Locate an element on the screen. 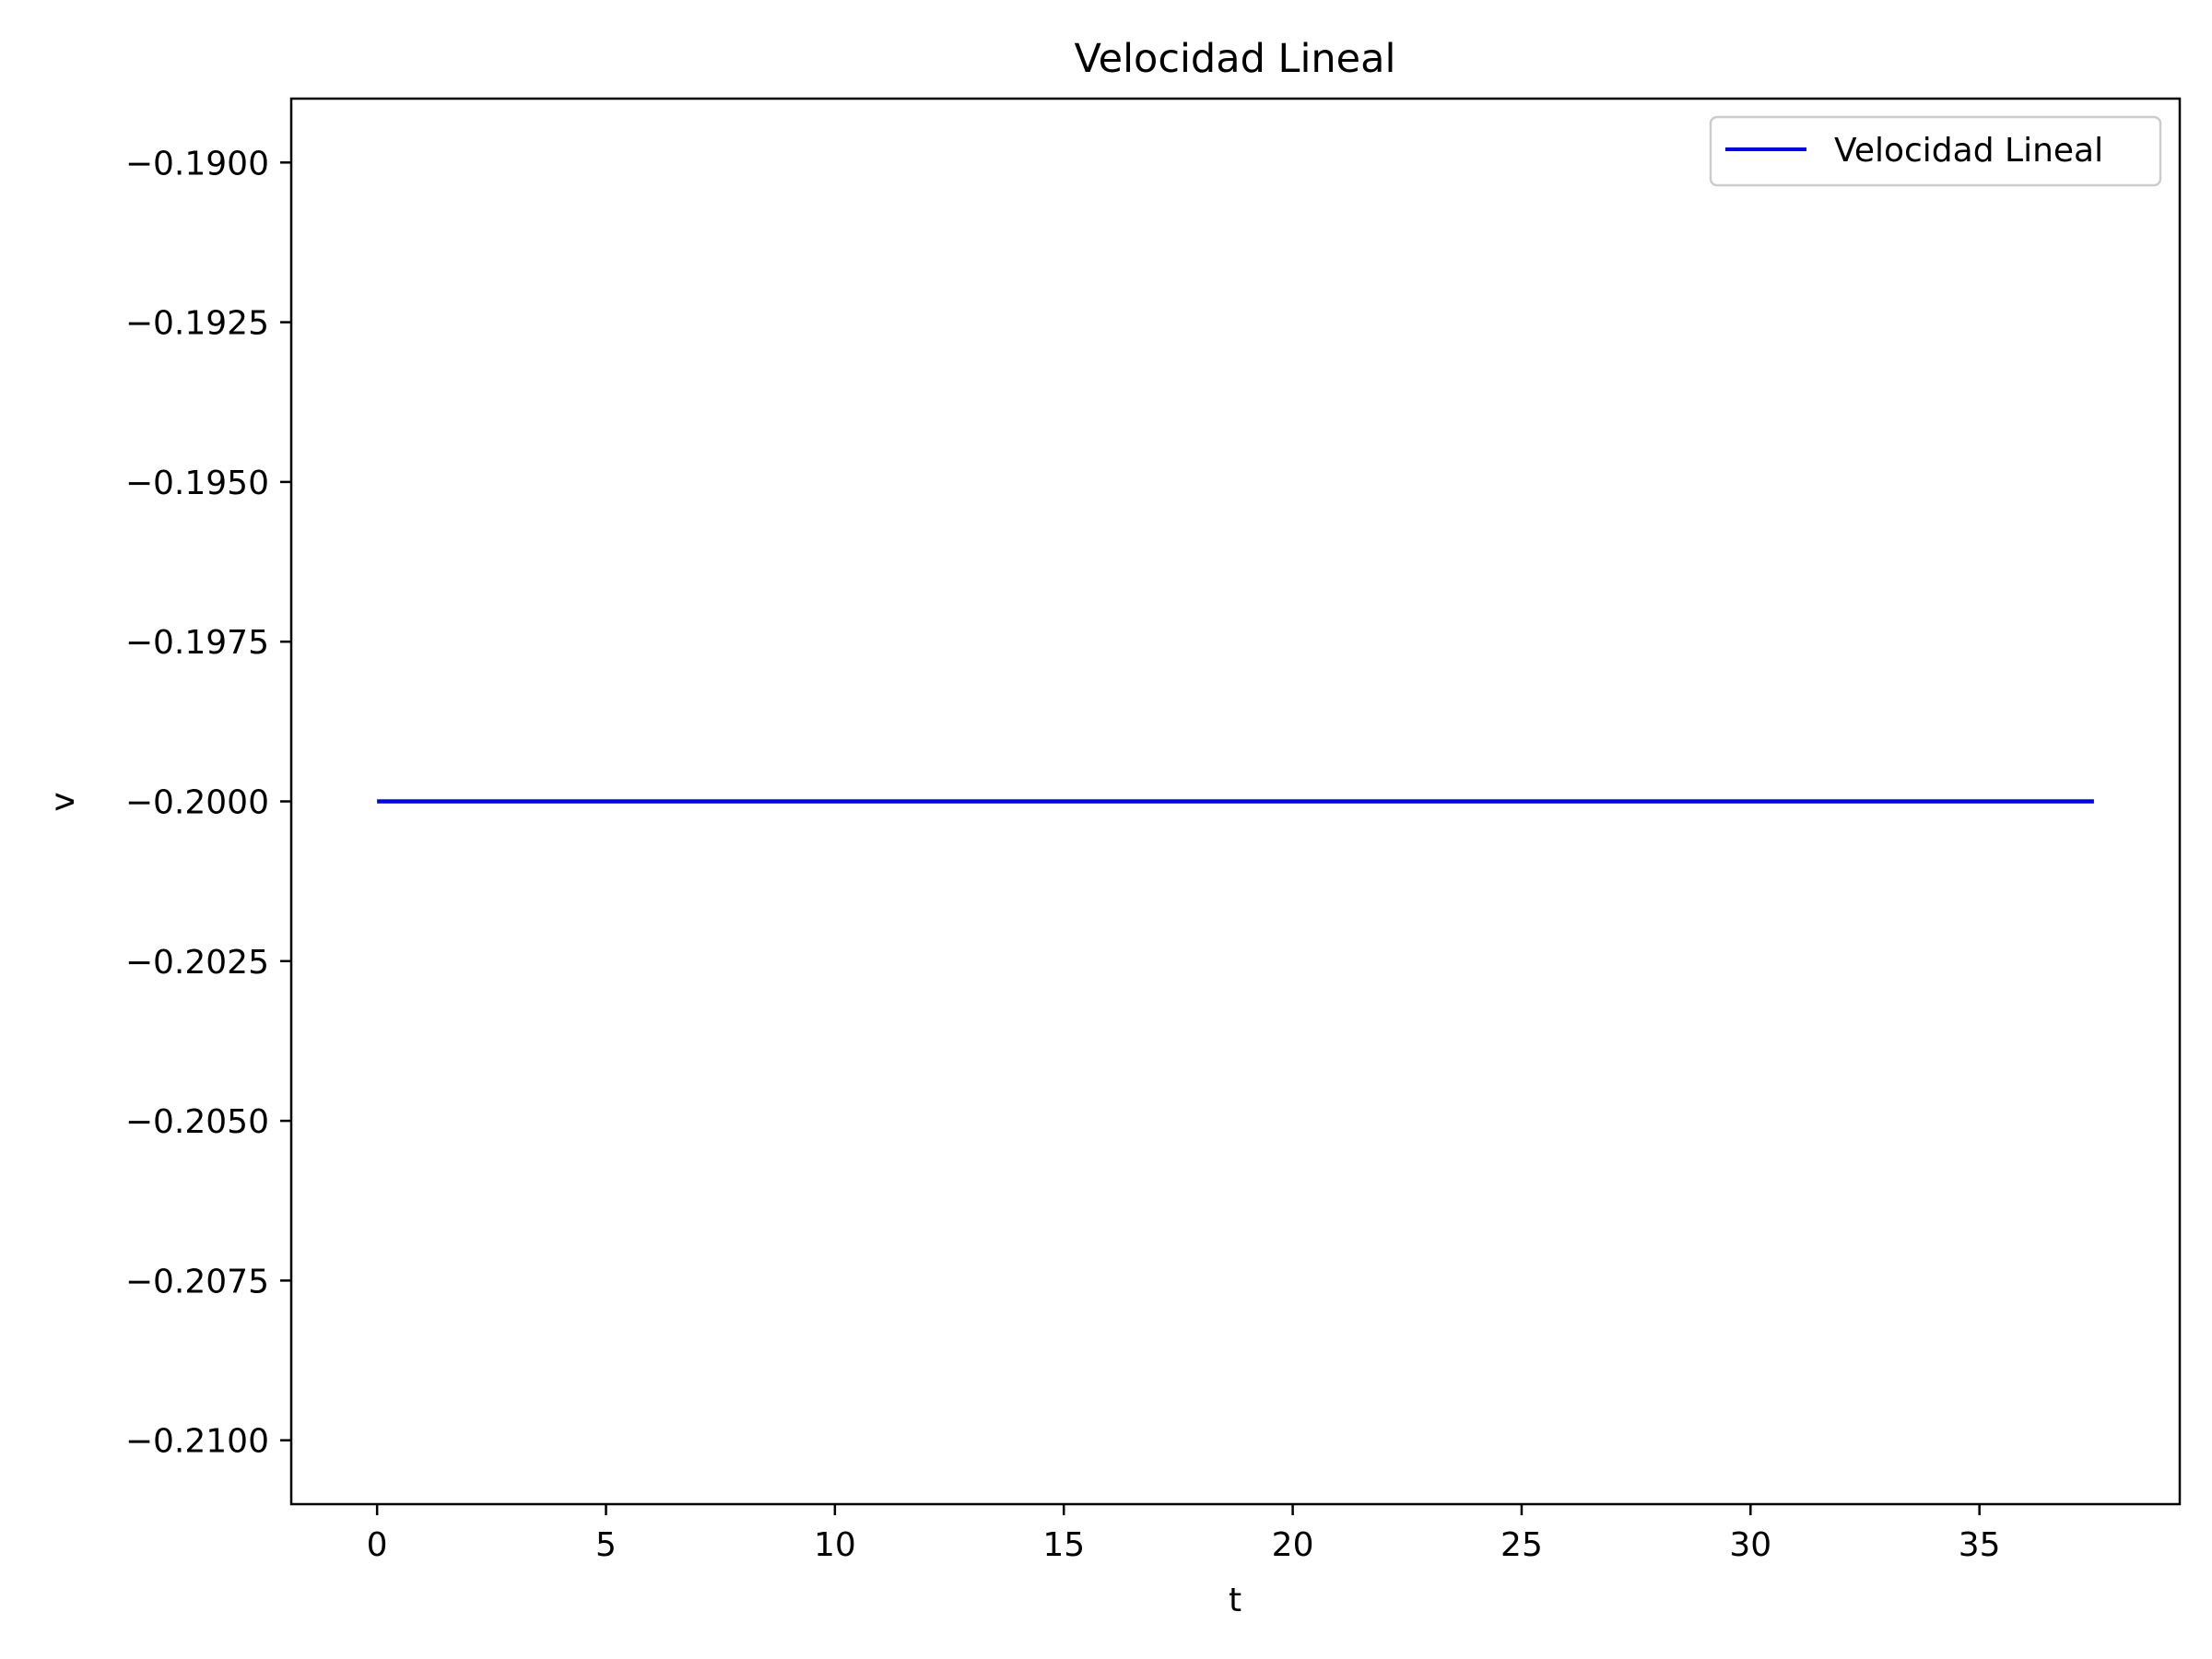 The height and width of the screenshot is (1659, 2212). legend: Velocidad Lineal is located at coordinates (1935, 151).